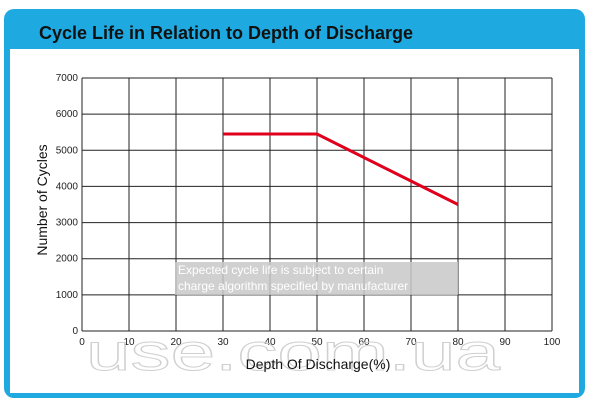 The height and width of the screenshot is (404, 593). Describe the element at coordinates (67, 186) in the screenshot. I see `y-tick-label-4: 4000` at that location.